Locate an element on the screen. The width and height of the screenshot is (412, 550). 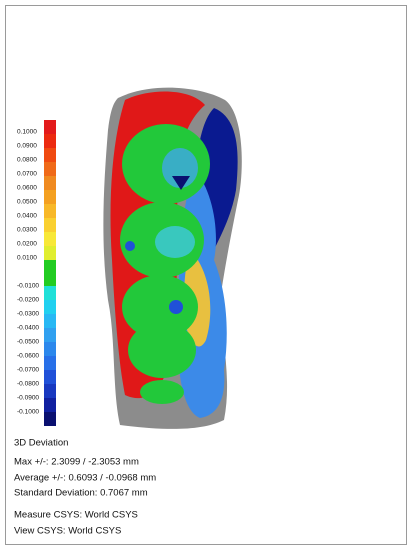
legend-label: 0.0900 is located at coordinates (27, 146).